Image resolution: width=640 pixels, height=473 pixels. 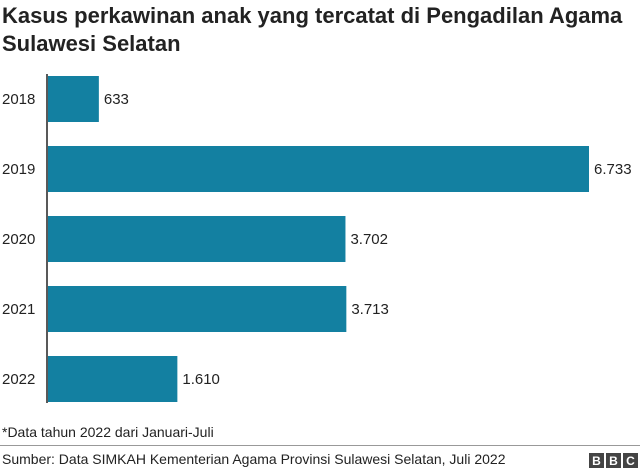 I want to click on bar-2018, so click(x=73, y=99).